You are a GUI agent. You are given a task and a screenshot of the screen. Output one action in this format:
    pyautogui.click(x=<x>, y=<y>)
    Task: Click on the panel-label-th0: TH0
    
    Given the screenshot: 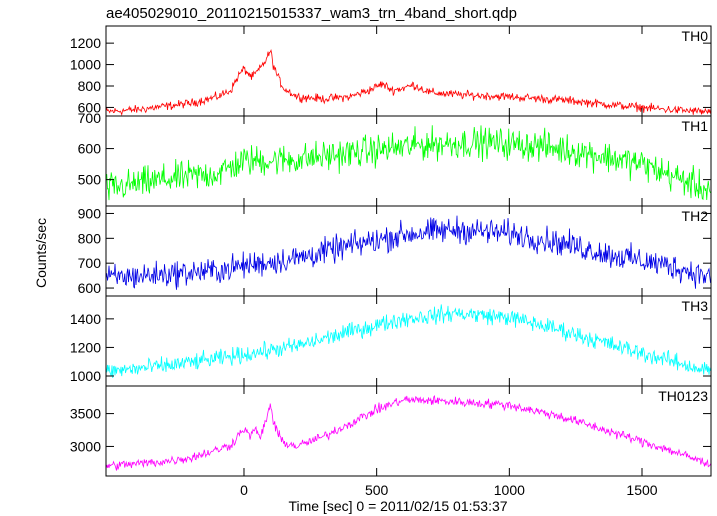 What is the action you would take?
    pyautogui.click(x=695, y=36)
    